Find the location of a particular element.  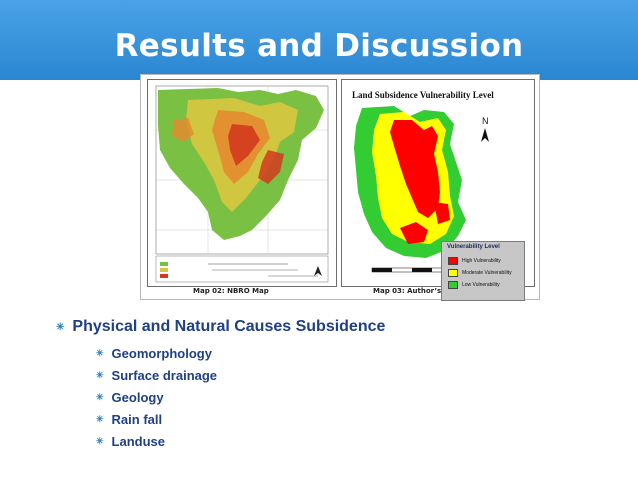

moderate-vulnerability-swatch is located at coordinates (453, 272).